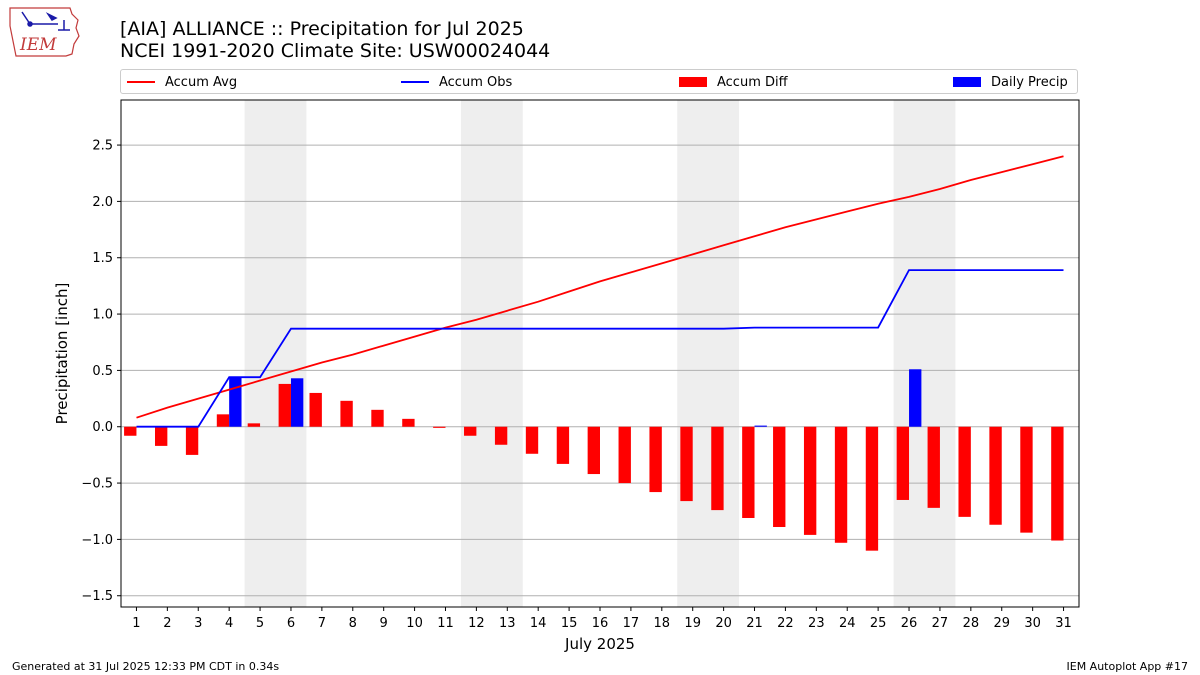  What do you see at coordinates (414, 623) in the screenshot?
I see `xtick-label-10: 10` at bounding box center [414, 623].